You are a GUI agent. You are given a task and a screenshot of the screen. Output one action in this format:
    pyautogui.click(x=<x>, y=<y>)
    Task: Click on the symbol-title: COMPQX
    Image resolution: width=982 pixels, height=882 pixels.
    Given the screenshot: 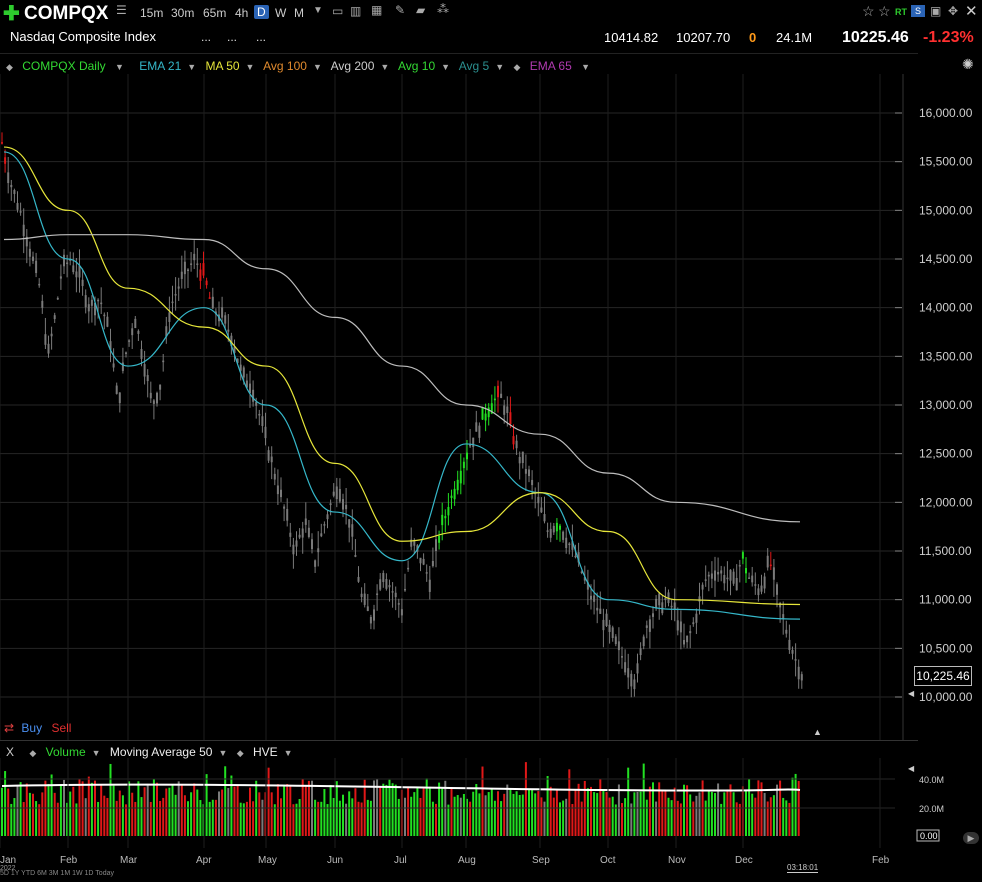 What is the action you would take?
    pyautogui.click(x=66, y=13)
    